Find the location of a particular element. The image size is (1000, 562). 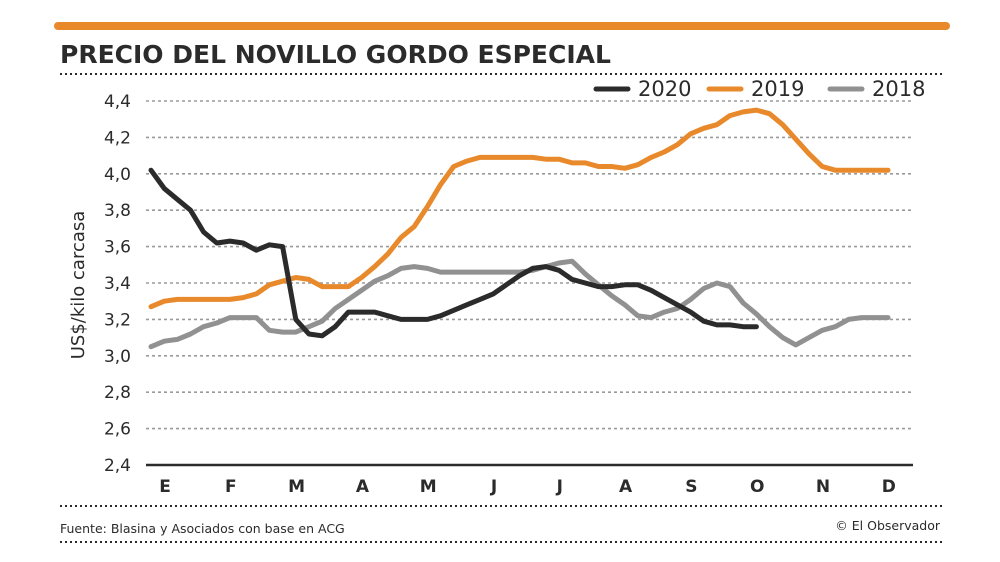

y-tick-label: 2,4 is located at coordinates (117, 466).